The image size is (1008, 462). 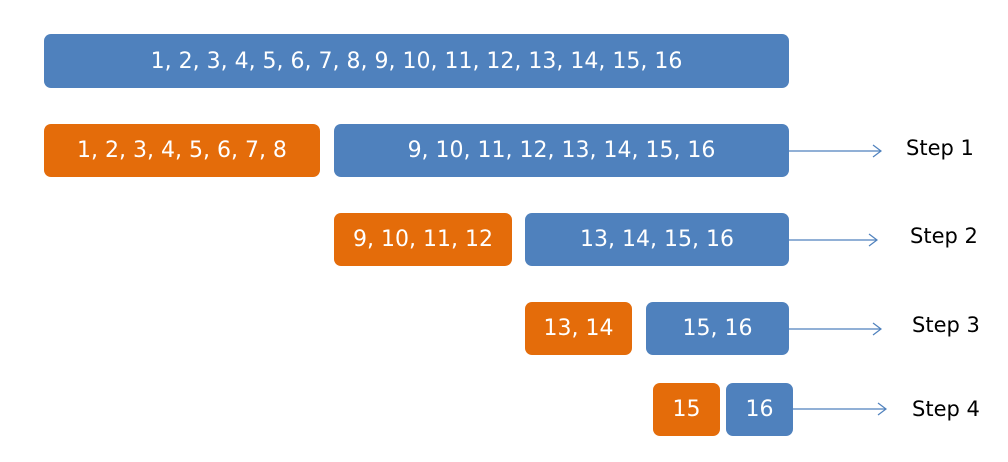 I want to click on step-3-discarded-label: 13, 14, so click(x=578, y=328).